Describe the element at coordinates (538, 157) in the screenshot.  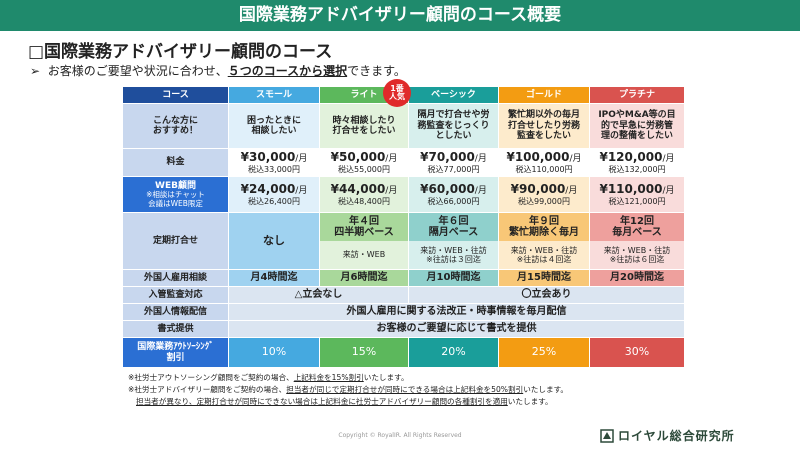
I see `price-value: ¥100,000` at that location.